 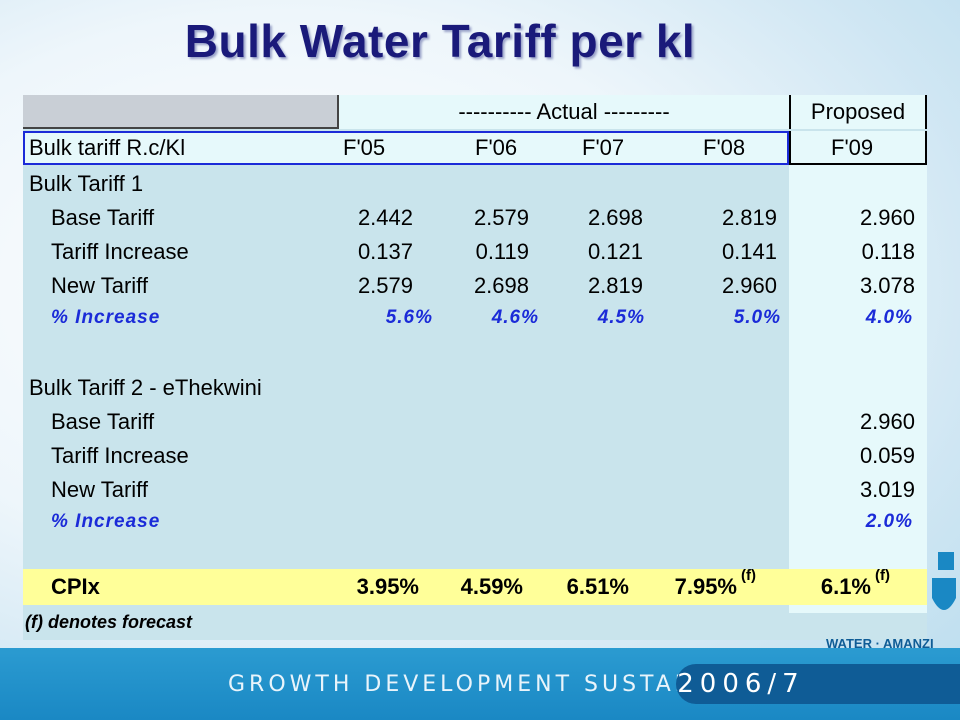 What do you see at coordinates (889, 521) in the screenshot?
I see `cell-value: 2.0%` at bounding box center [889, 521].